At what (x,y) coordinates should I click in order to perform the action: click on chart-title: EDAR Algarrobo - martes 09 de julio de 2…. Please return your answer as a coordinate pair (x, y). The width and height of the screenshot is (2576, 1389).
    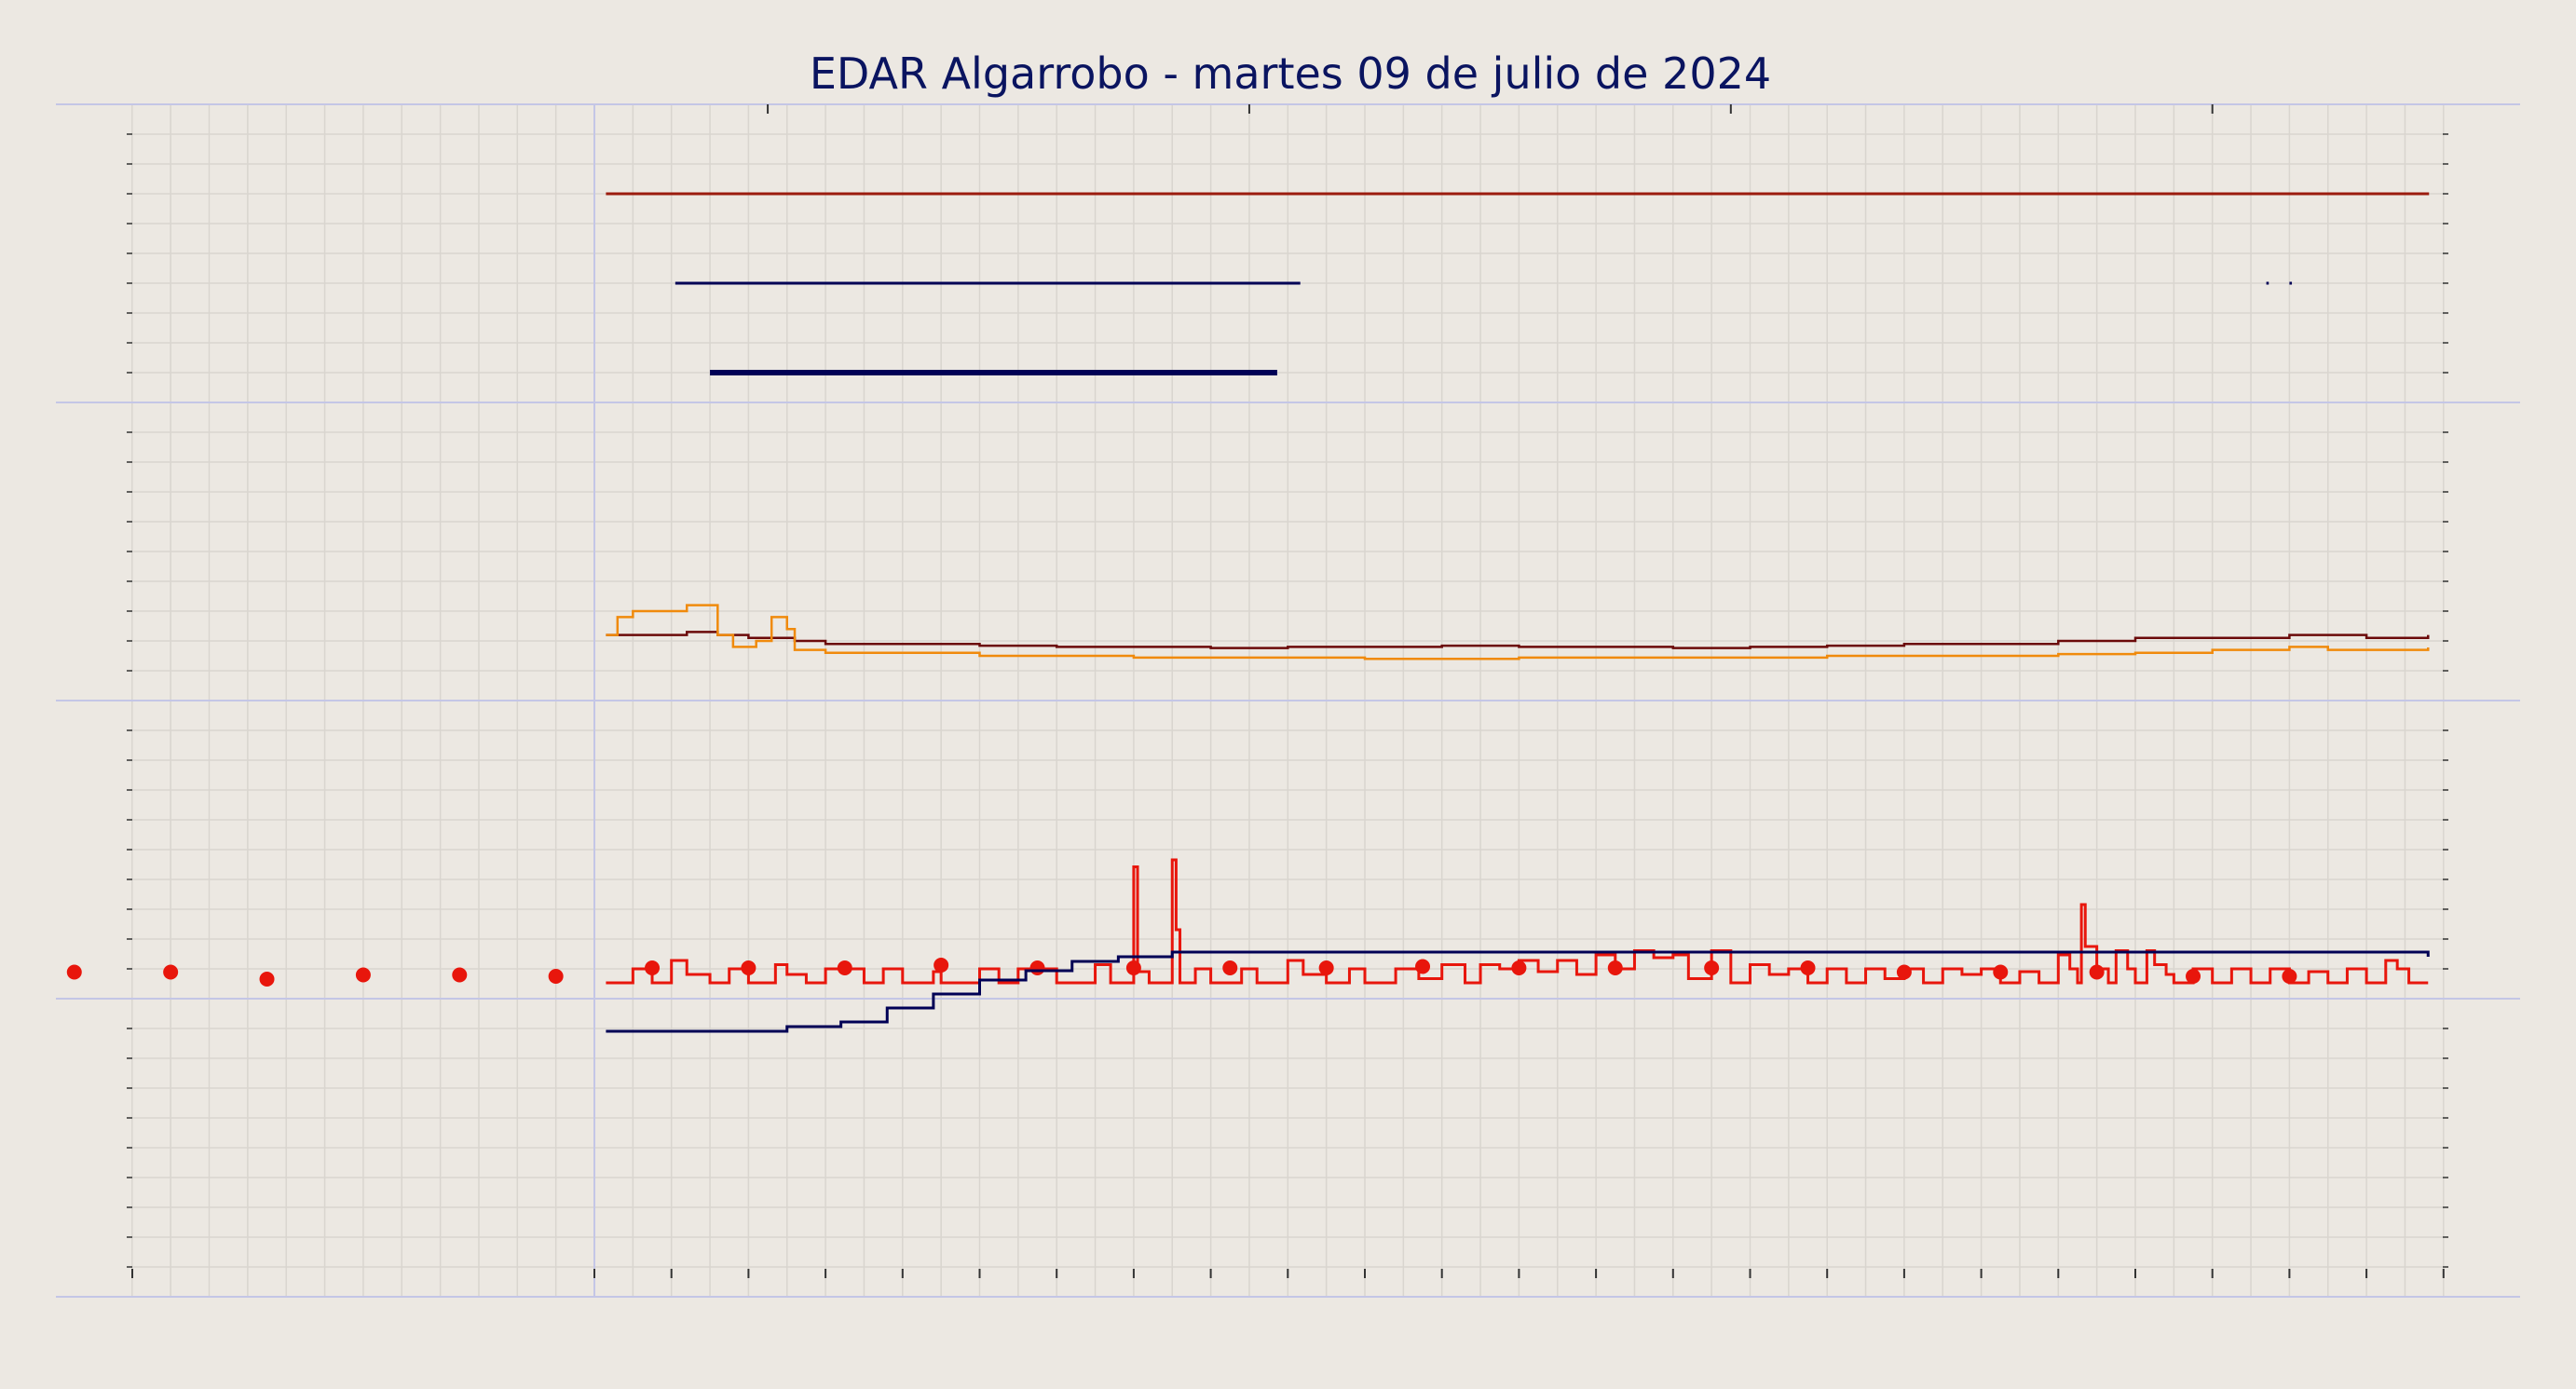
    Looking at the image, I should click on (1290, 73).